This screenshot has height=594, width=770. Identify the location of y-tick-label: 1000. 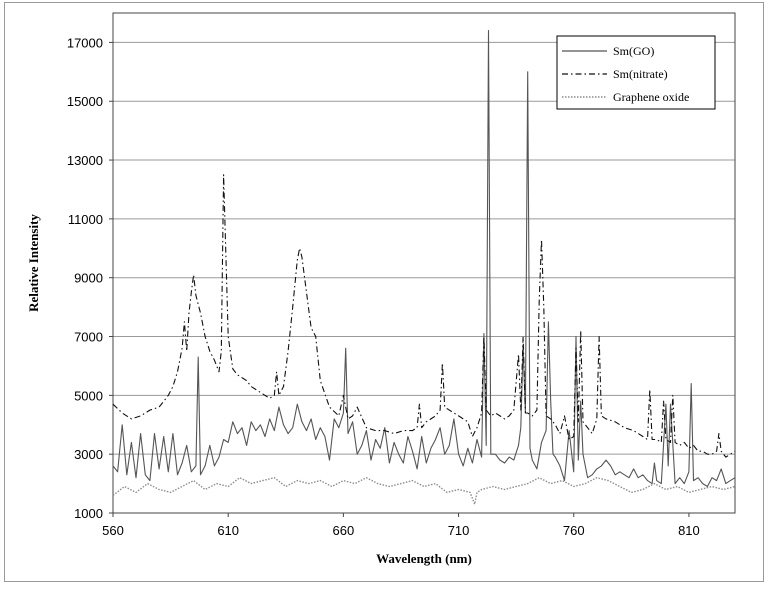
(88, 513).